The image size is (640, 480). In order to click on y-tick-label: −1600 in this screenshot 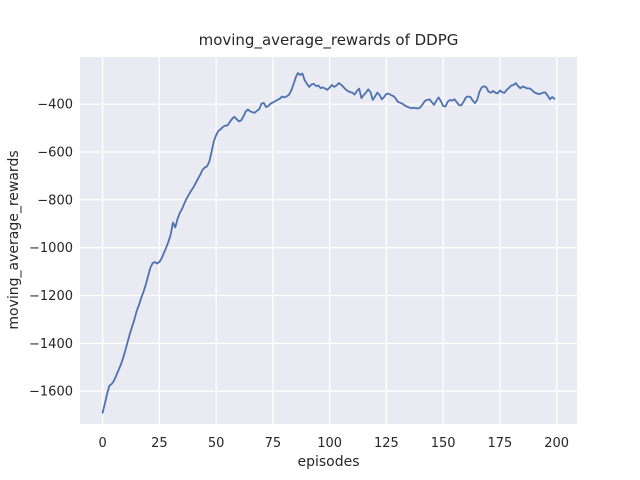, I will do `click(51, 392)`.